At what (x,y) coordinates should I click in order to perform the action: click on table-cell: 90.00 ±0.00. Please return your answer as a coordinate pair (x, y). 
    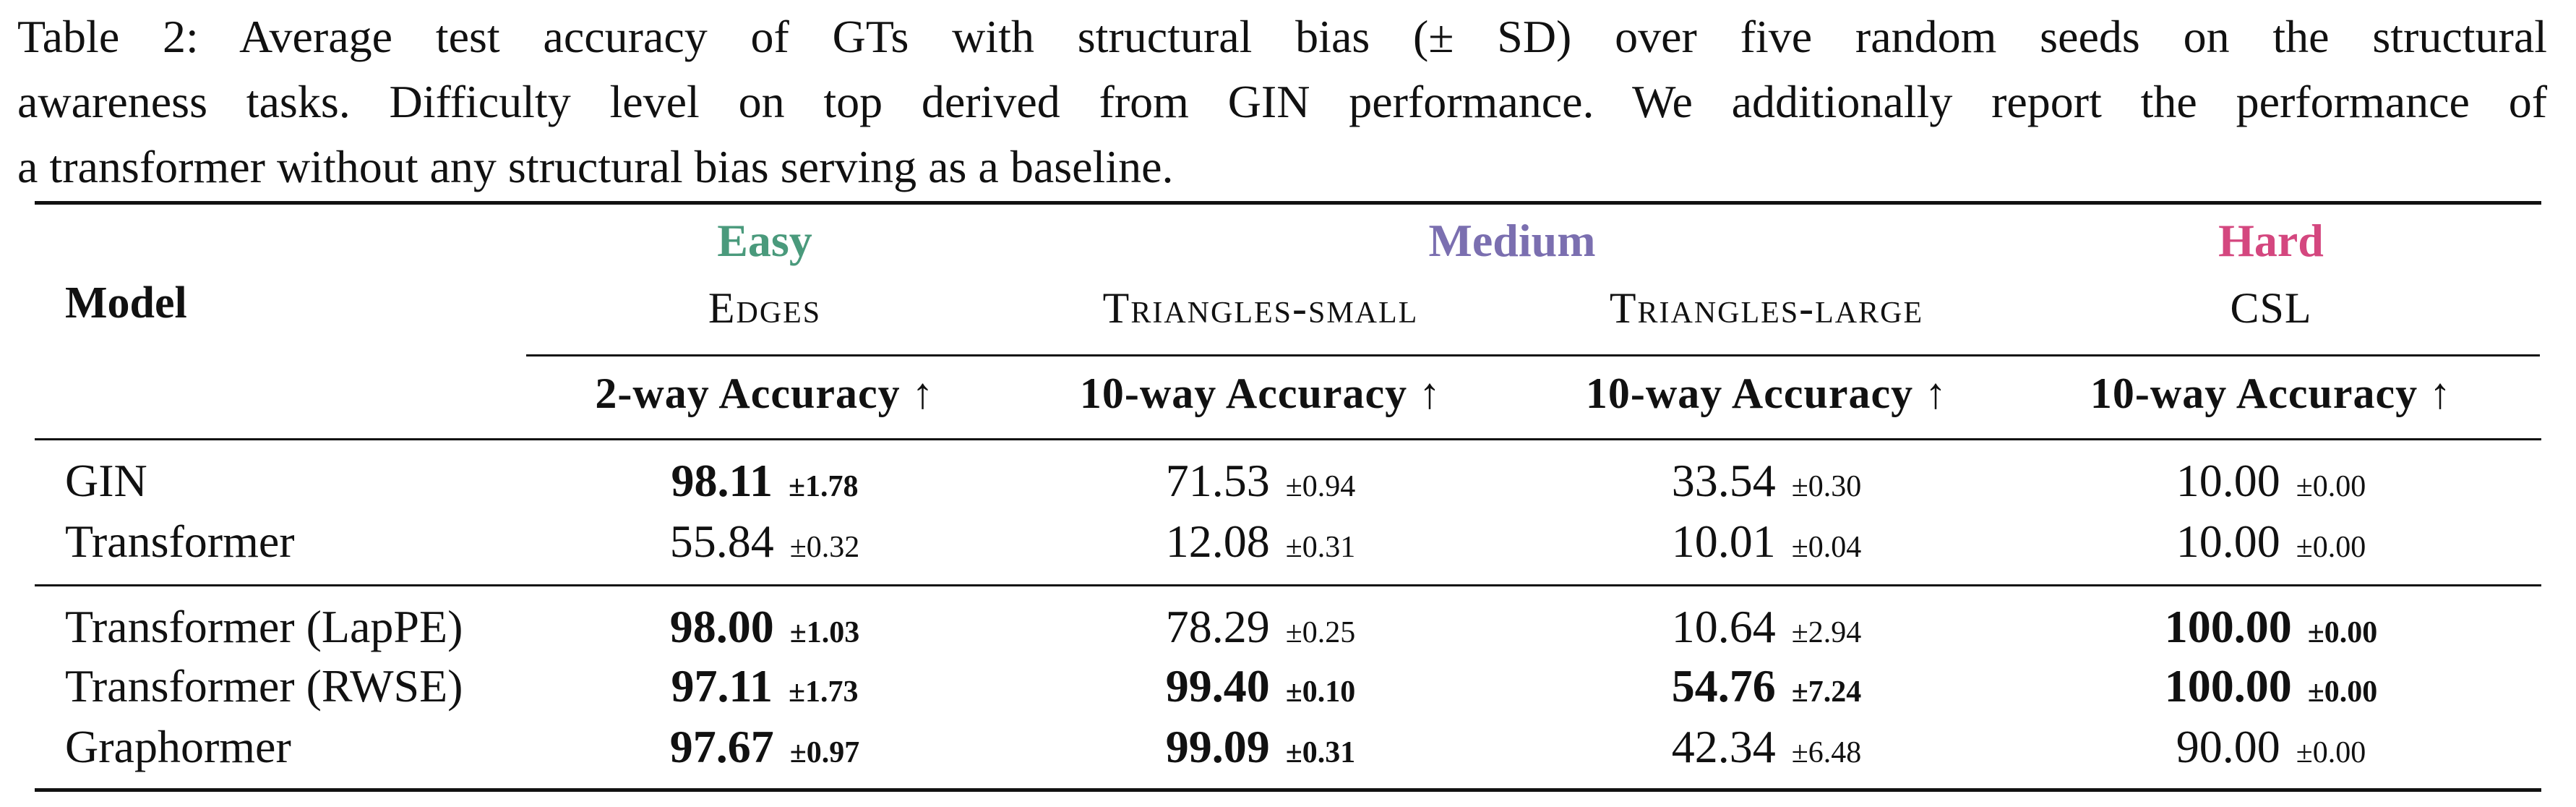
    Looking at the image, I should click on (2271, 746).